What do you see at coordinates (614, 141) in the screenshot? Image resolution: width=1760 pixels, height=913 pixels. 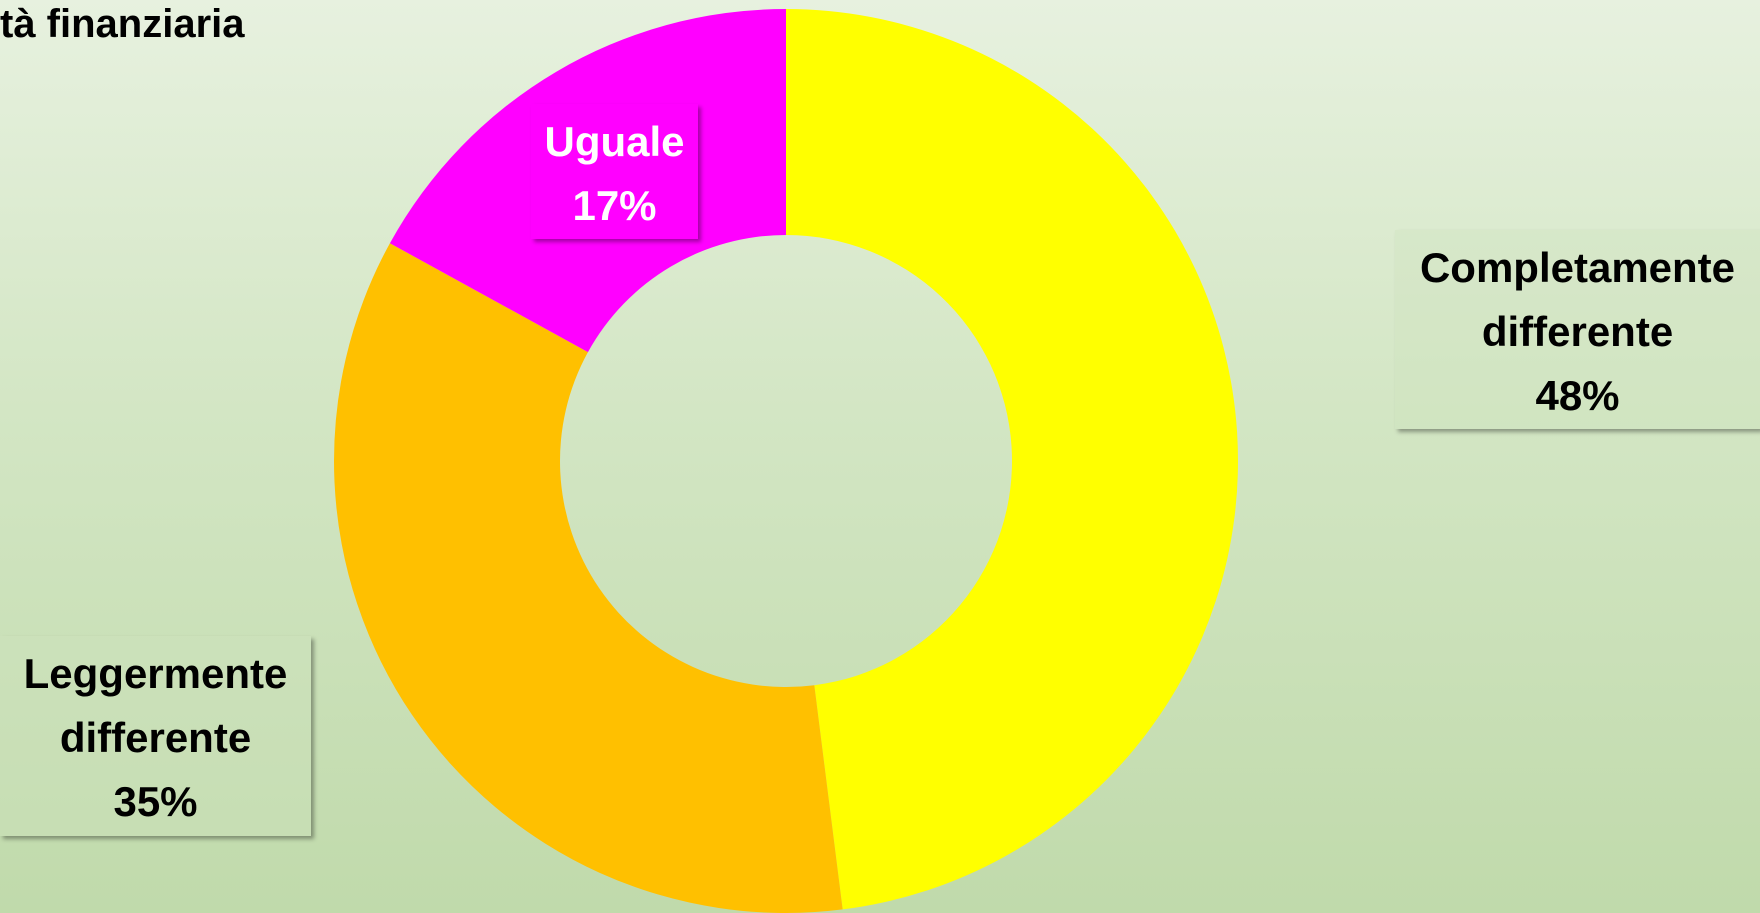 I see `category-label: Uguale` at bounding box center [614, 141].